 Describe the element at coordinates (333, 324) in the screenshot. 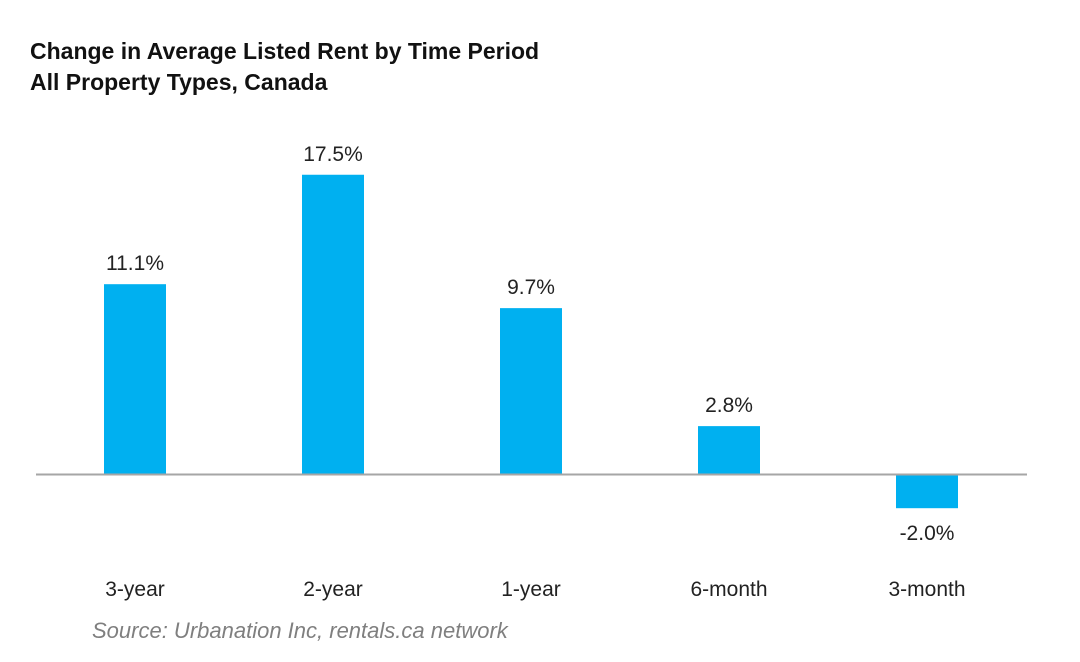

I see `bar-2-year` at that location.